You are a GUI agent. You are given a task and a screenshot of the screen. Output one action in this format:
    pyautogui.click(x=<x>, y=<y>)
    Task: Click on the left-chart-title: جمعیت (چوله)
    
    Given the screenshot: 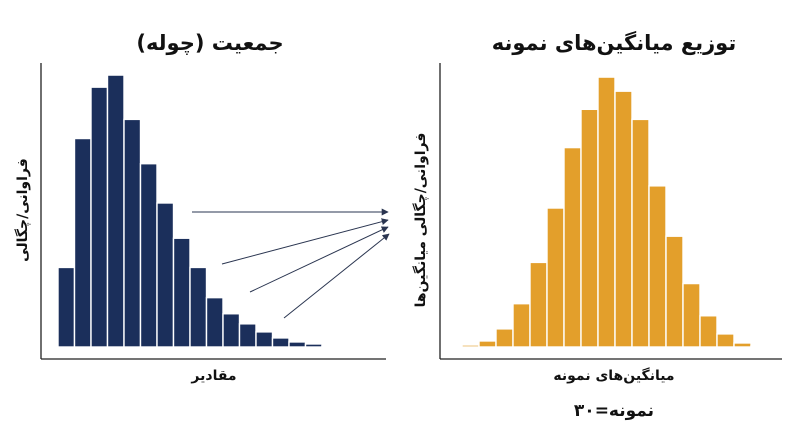 What is the action you would take?
    pyautogui.click(x=209, y=43)
    